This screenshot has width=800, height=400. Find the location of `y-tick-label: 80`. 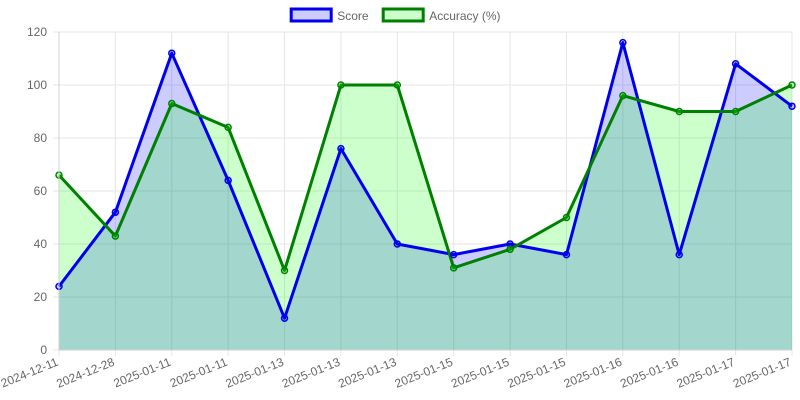

y-tick-label: 80 is located at coordinates (41, 138).